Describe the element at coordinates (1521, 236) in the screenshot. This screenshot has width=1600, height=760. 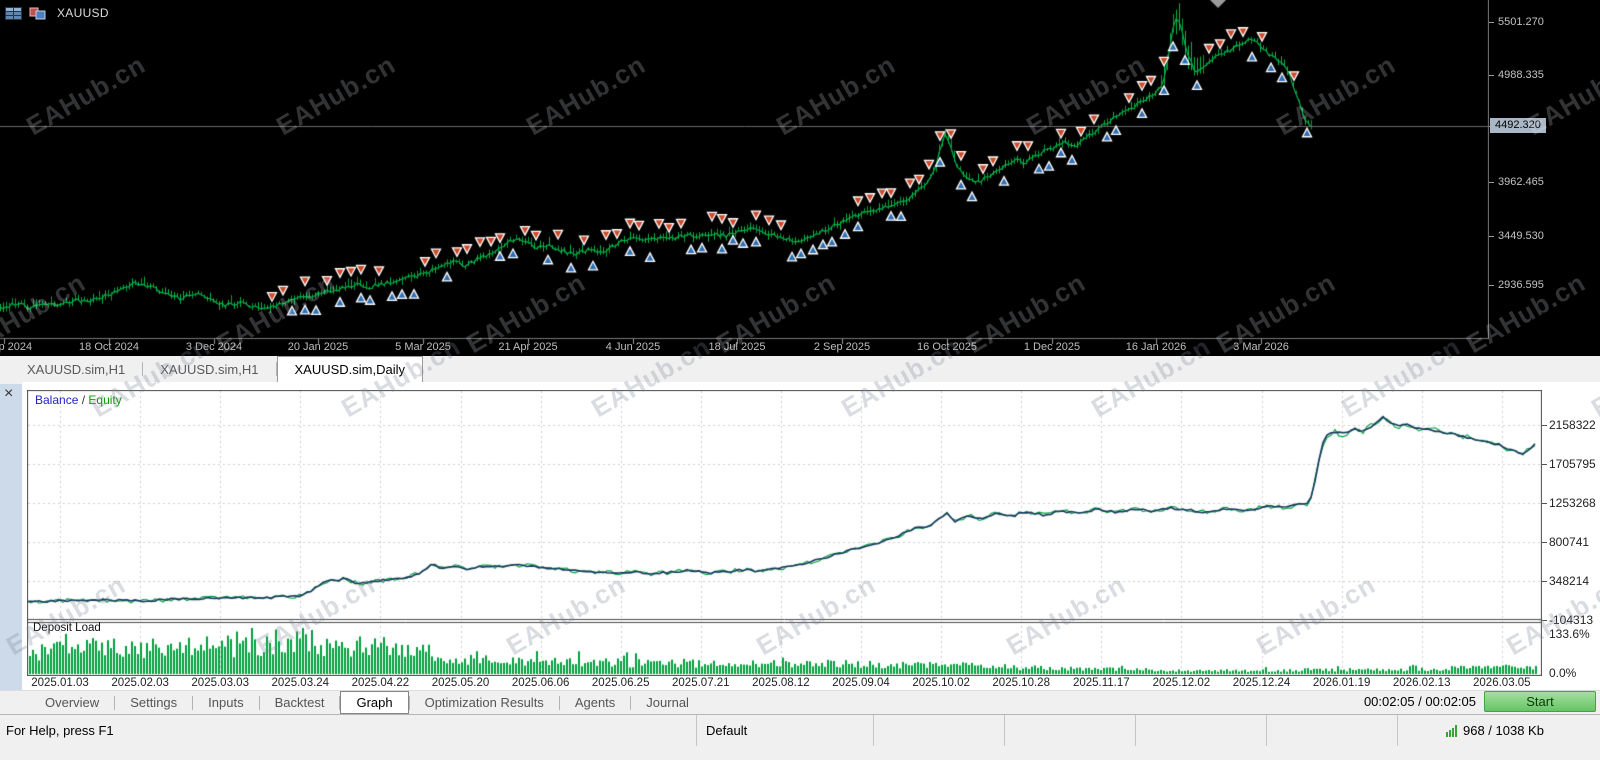
I see `price-label: 3449.530` at that location.